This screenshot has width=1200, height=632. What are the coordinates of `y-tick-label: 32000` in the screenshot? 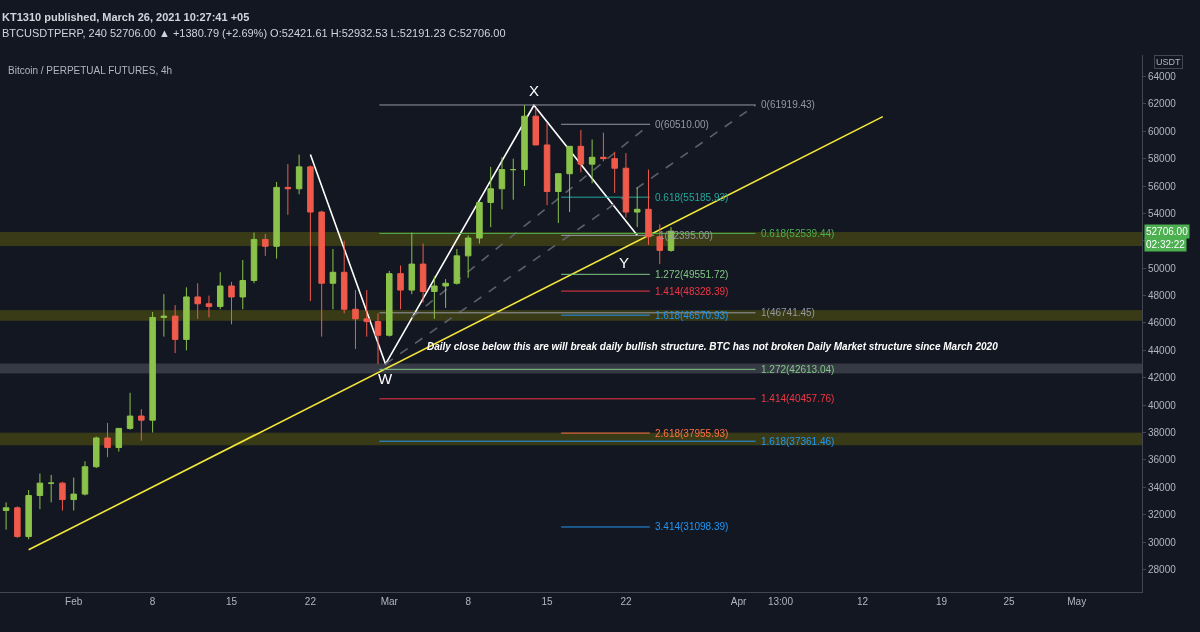 It's located at (1162, 515).